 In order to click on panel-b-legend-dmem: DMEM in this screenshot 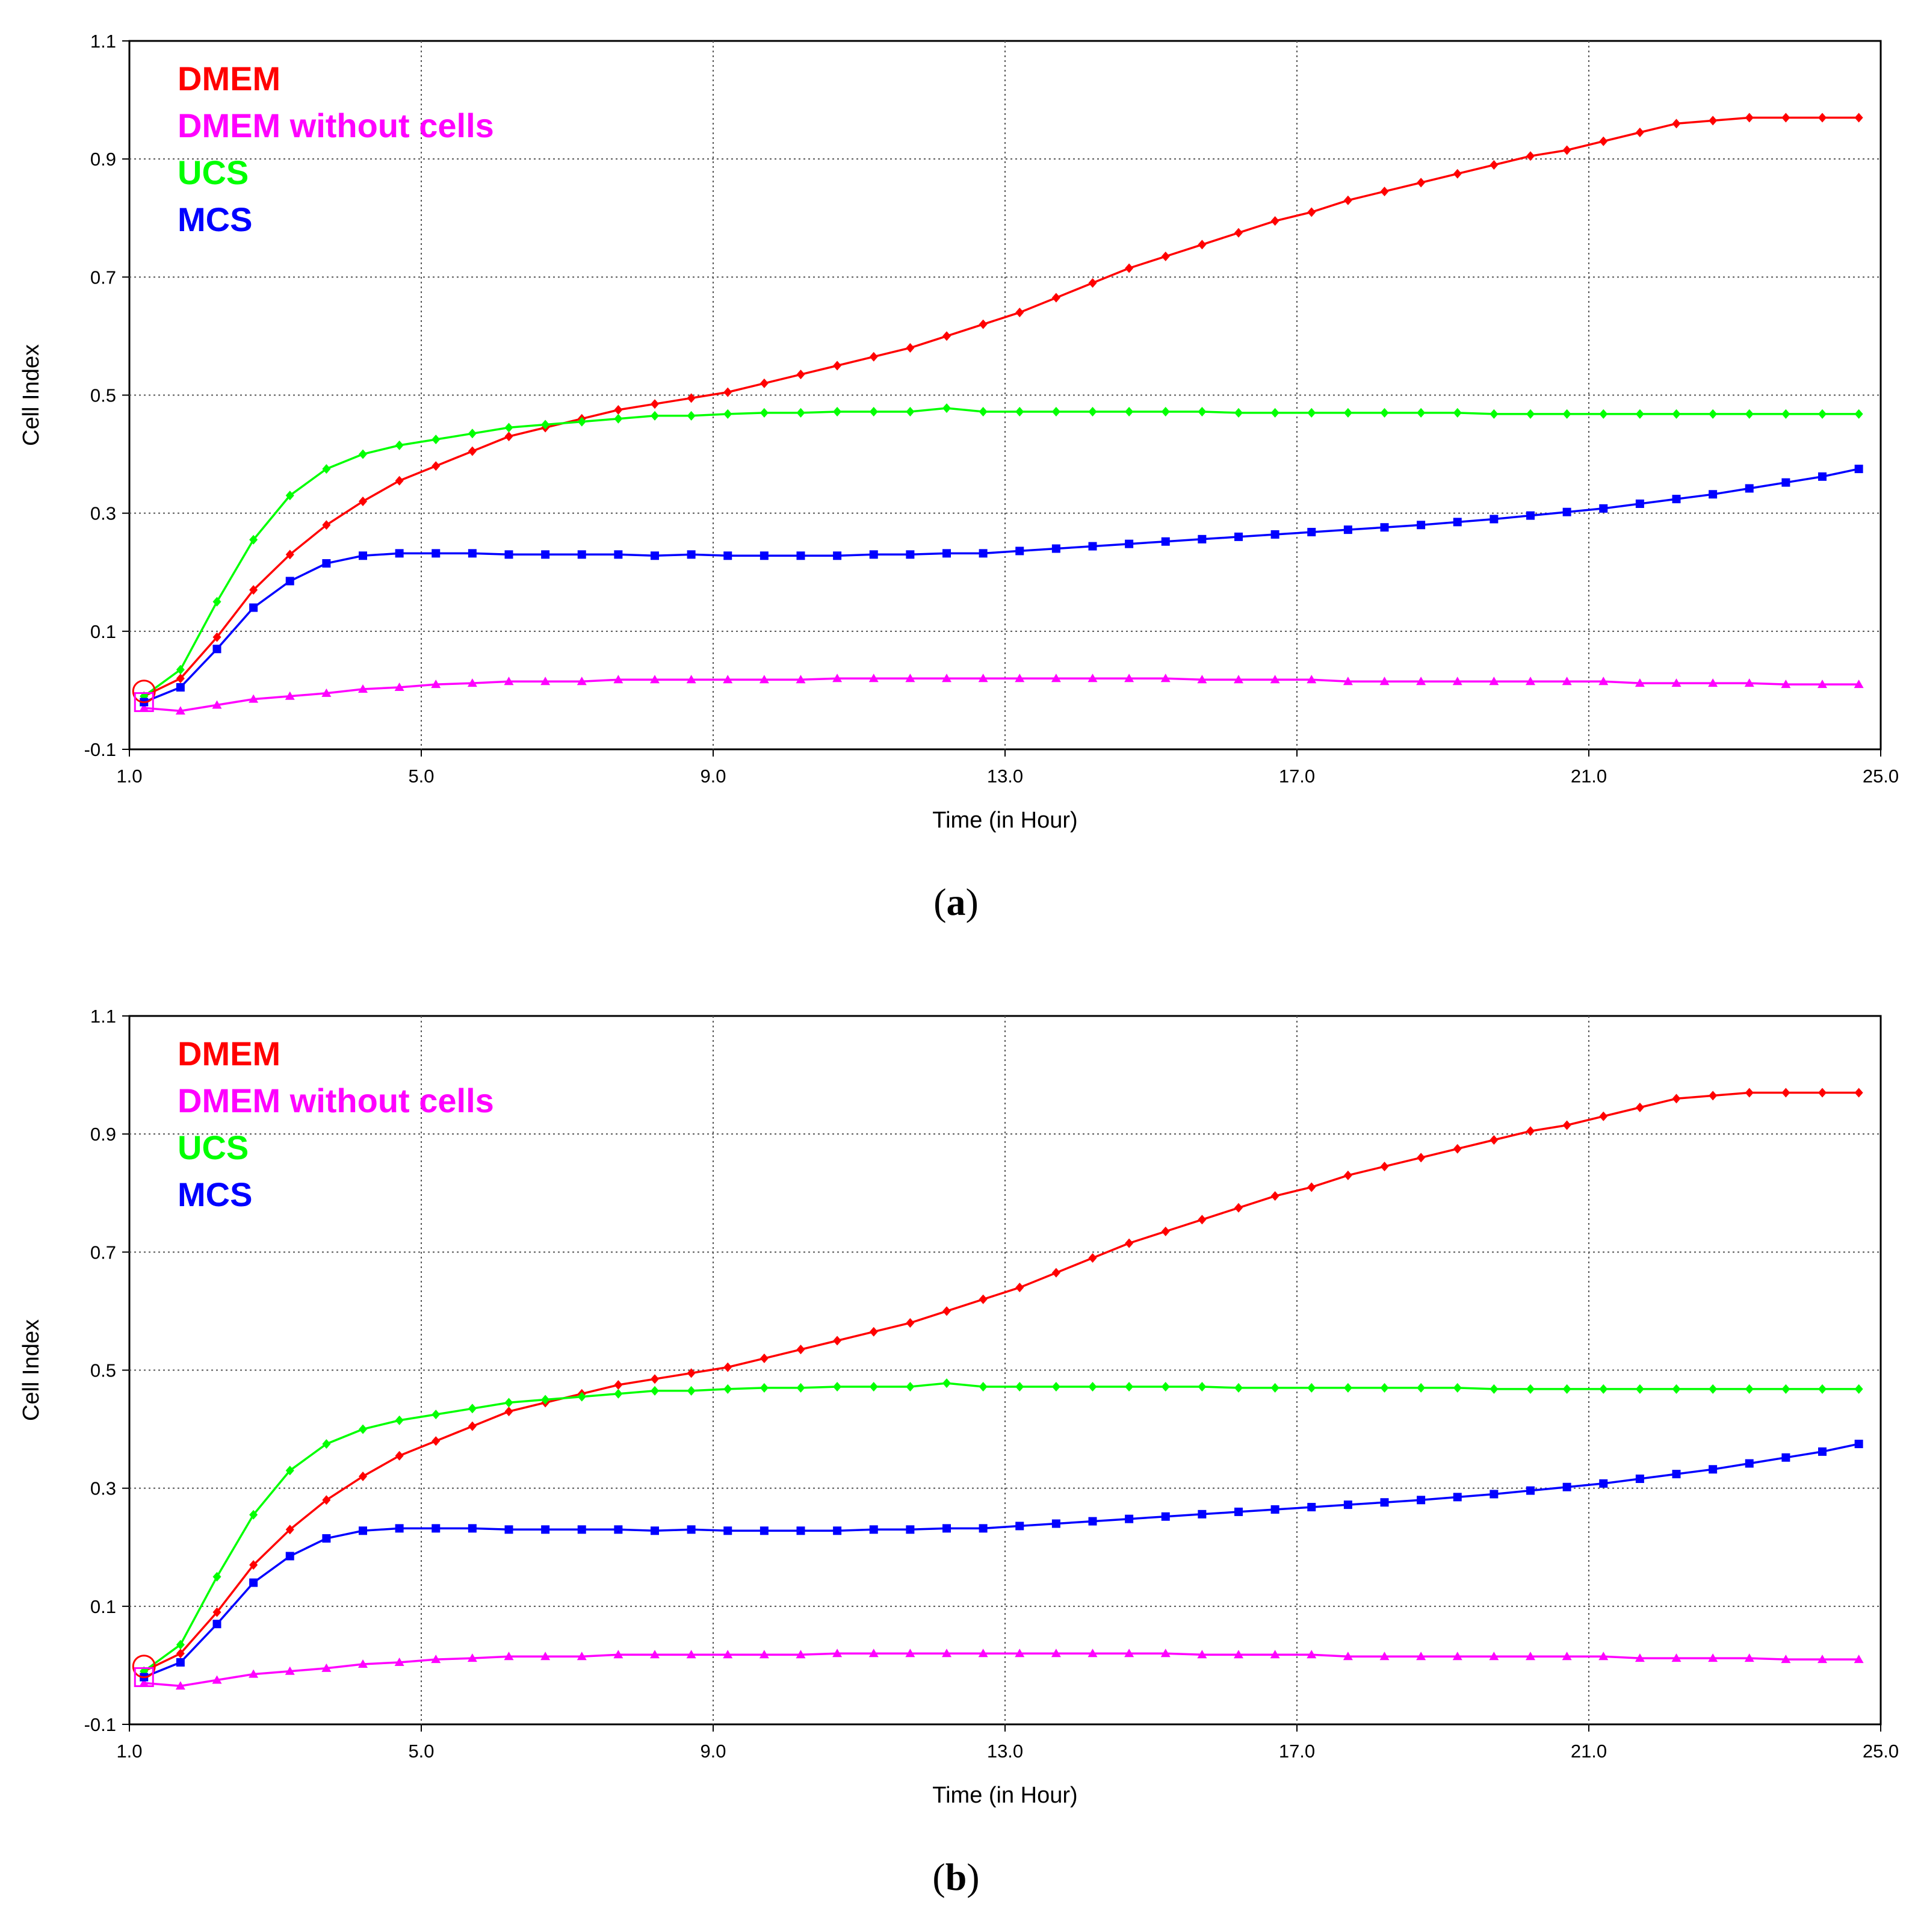, I will do `click(229, 1054)`.